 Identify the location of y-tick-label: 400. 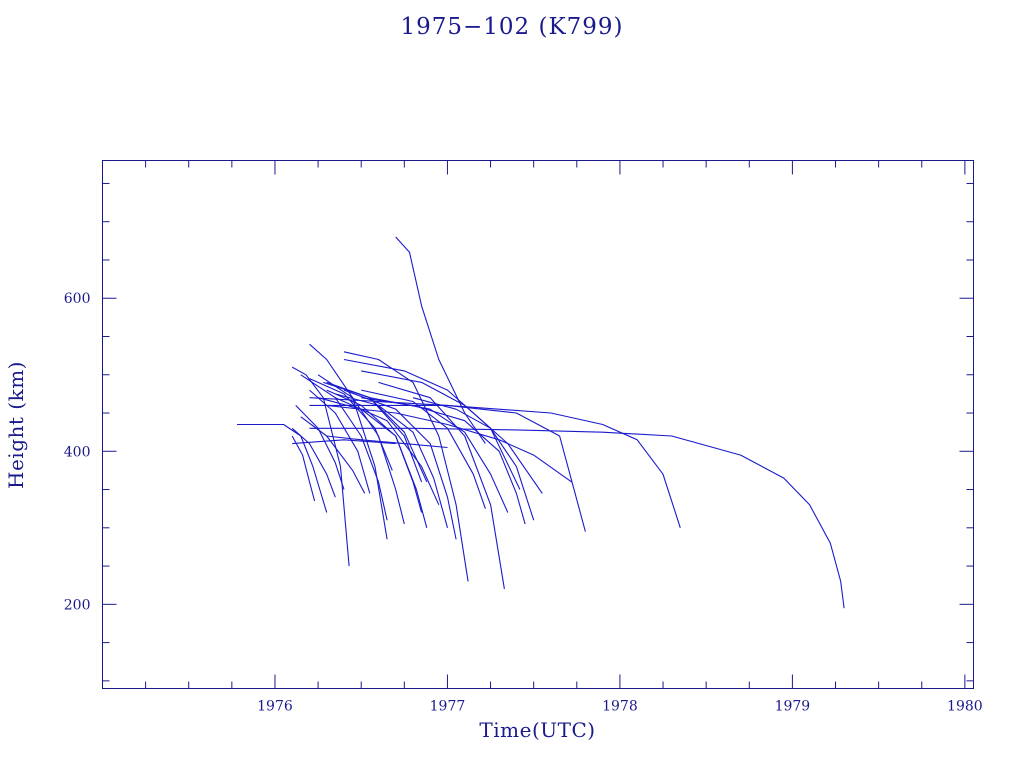
(77, 452).